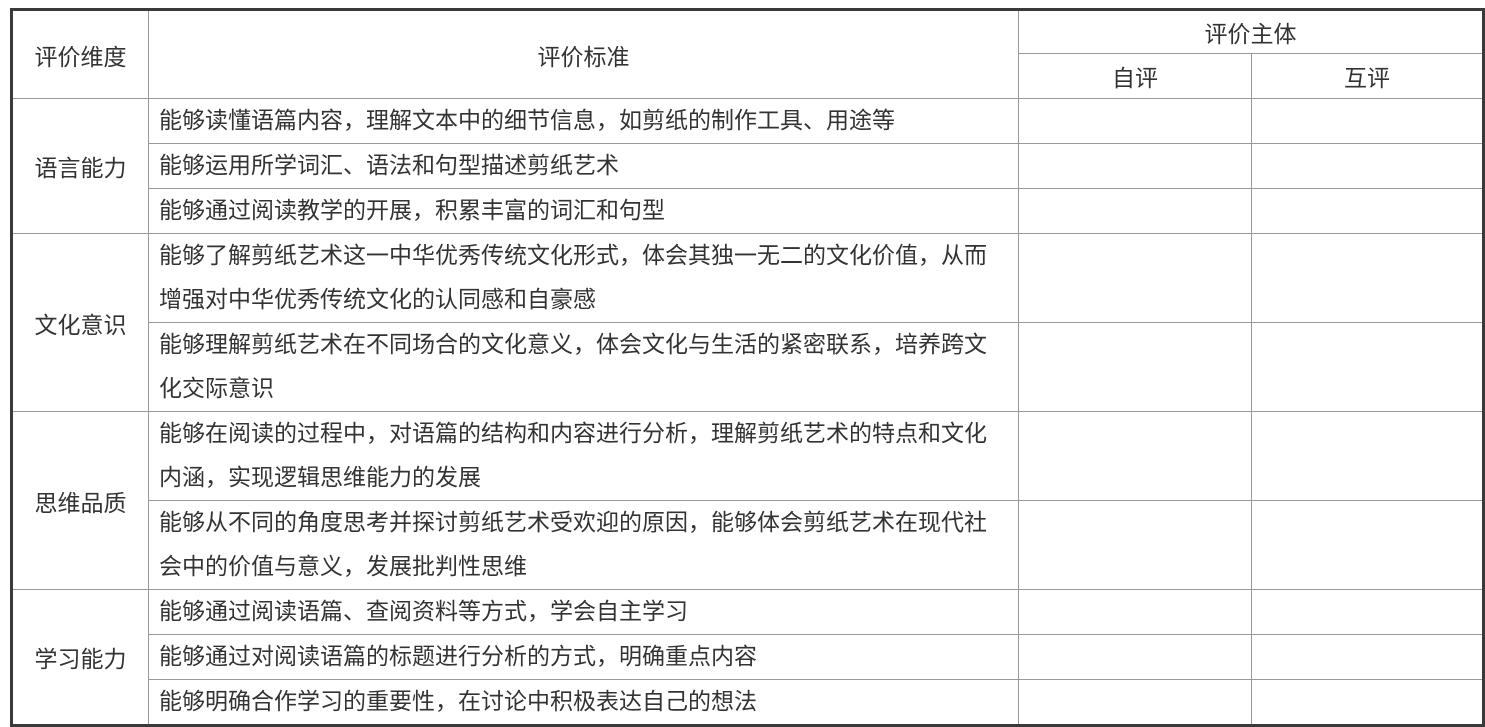  Describe the element at coordinates (80, 54) in the screenshot. I see `header-dimension: 评价维度` at that location.